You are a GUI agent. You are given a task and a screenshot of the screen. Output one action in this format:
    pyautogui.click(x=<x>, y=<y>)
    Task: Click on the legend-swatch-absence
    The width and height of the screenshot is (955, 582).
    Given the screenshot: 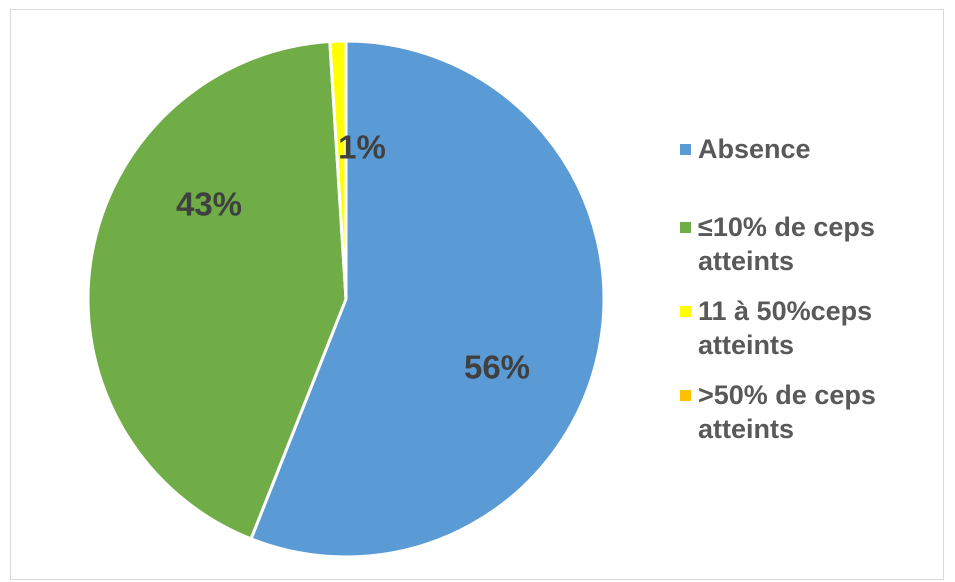 What is the action you would take?
    pyautogui.click(x=685, y=149)
    